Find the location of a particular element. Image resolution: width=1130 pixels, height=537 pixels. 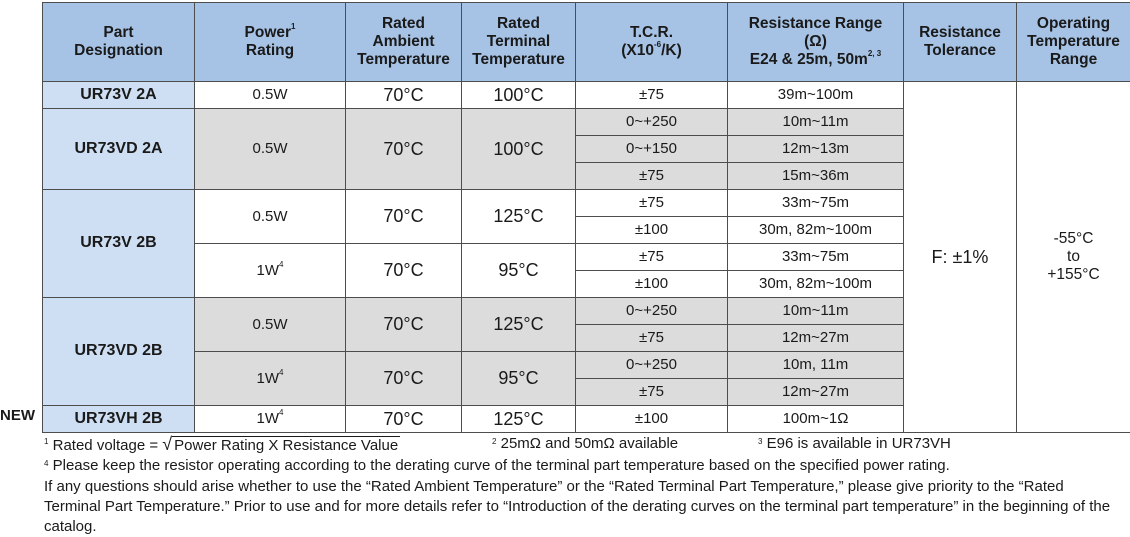

square-root-icon: √ is located at coordinates (167, 444).